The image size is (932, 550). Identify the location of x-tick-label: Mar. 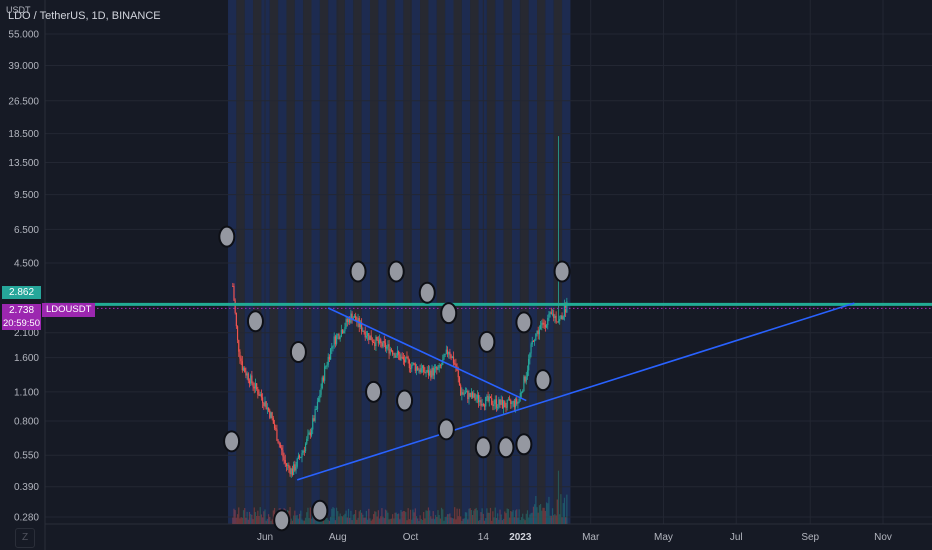
(591, 537).